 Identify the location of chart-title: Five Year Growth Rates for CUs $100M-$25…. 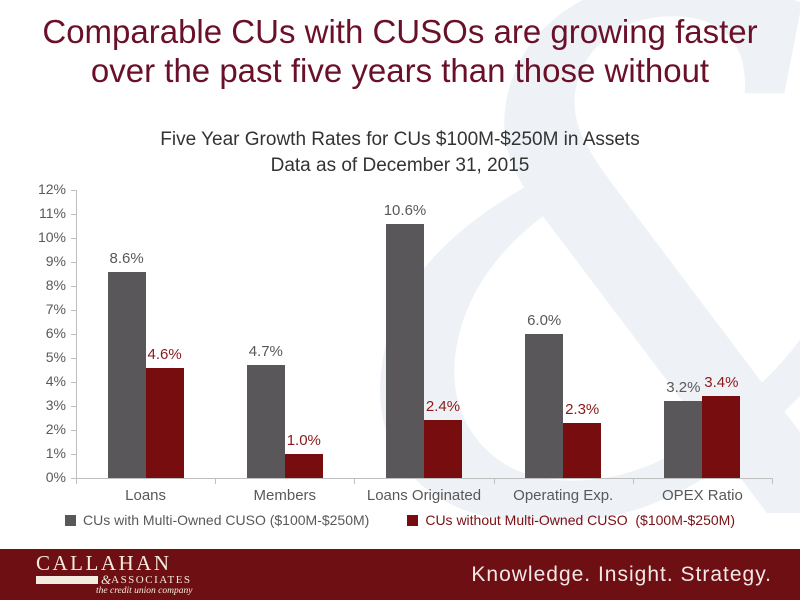
(400, 152).